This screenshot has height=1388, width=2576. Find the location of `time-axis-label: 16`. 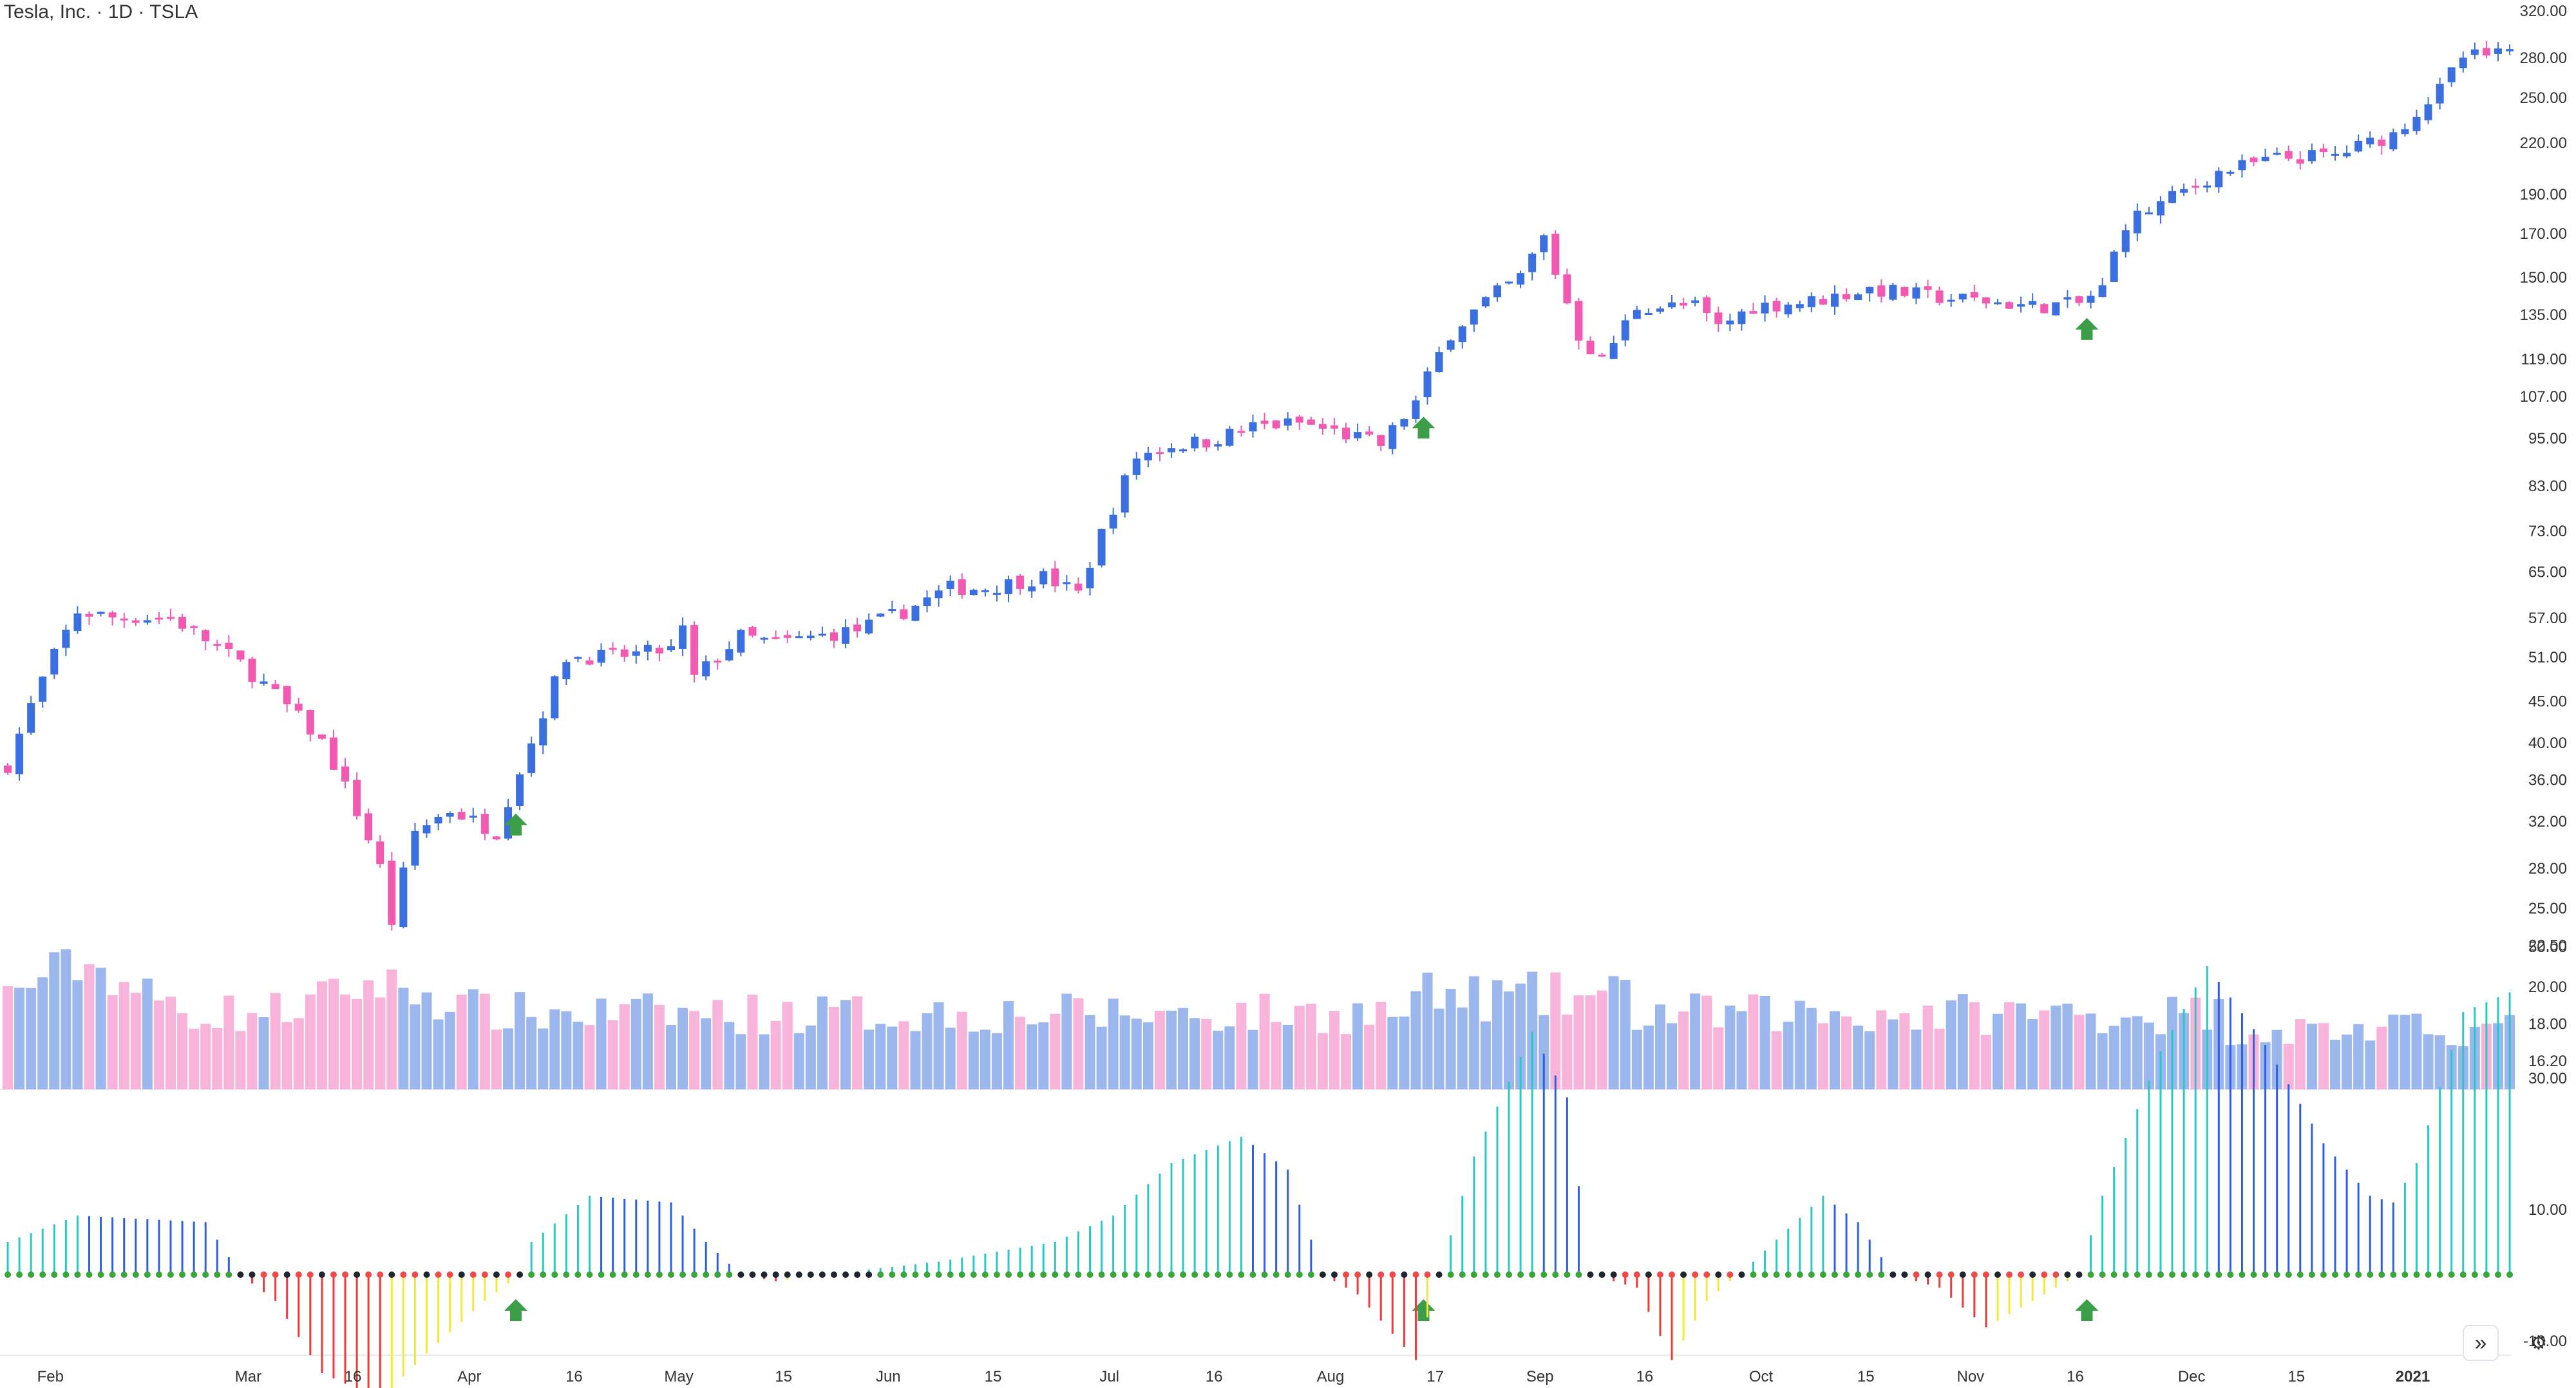

time-axis-label: 16 is located at coordinates (574, 1376).